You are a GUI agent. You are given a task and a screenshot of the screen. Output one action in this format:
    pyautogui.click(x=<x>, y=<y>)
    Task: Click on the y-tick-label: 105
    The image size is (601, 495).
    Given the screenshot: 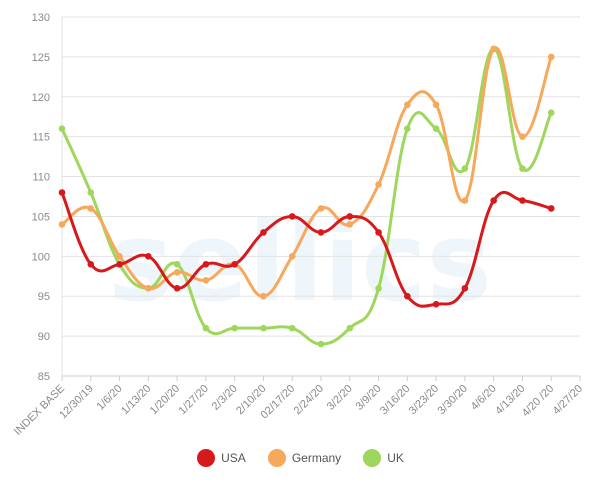 What is the action you would take?
    pyautogui.click(x=41, y=217)
    